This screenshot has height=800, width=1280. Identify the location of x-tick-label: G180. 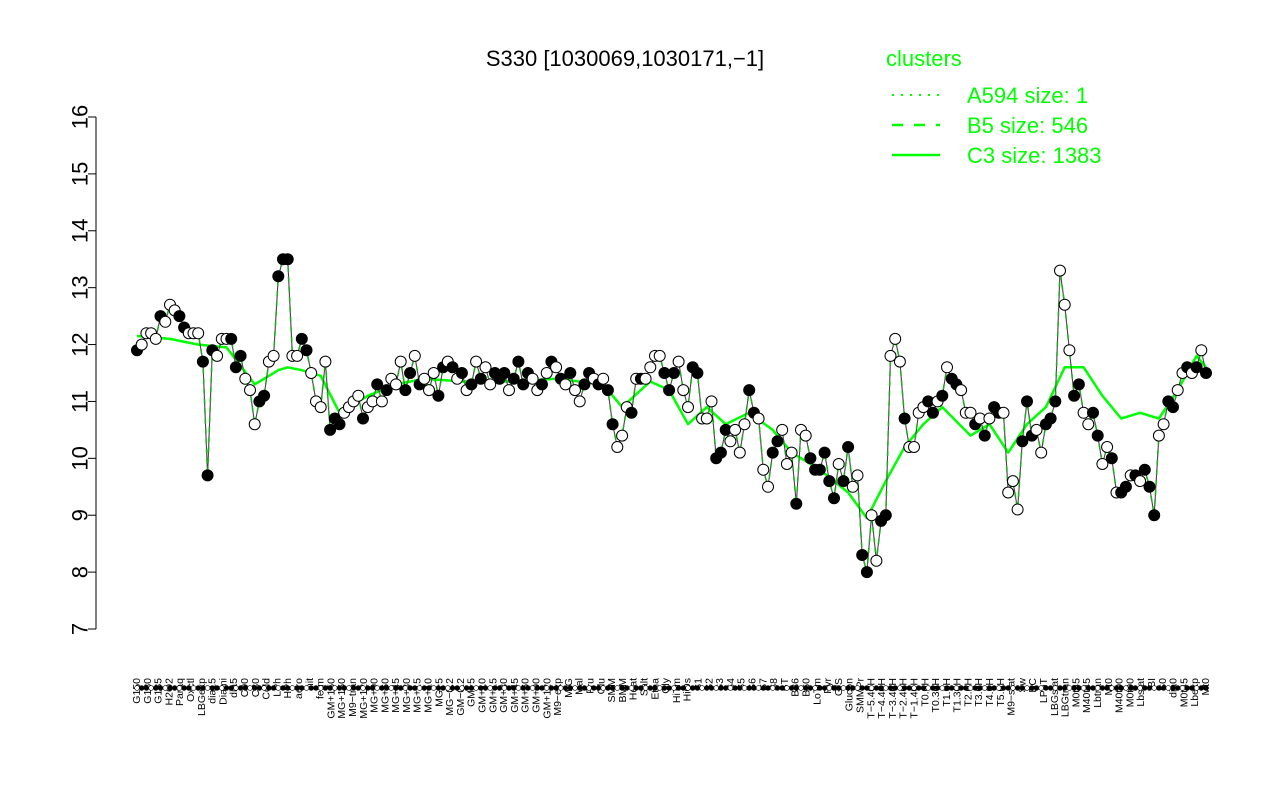
(148, 691).